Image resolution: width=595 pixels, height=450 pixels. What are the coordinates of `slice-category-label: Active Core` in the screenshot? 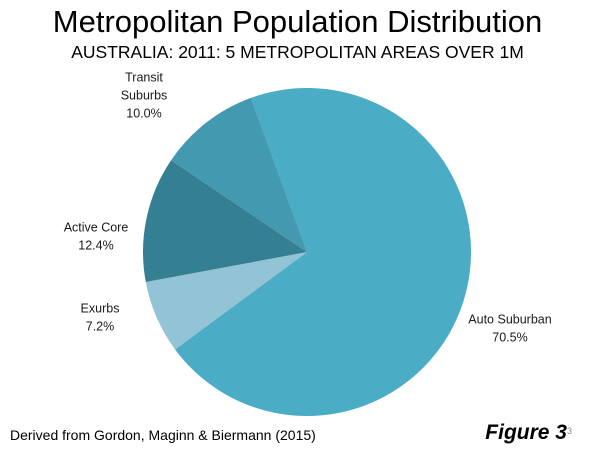 It's located at (96, 227).